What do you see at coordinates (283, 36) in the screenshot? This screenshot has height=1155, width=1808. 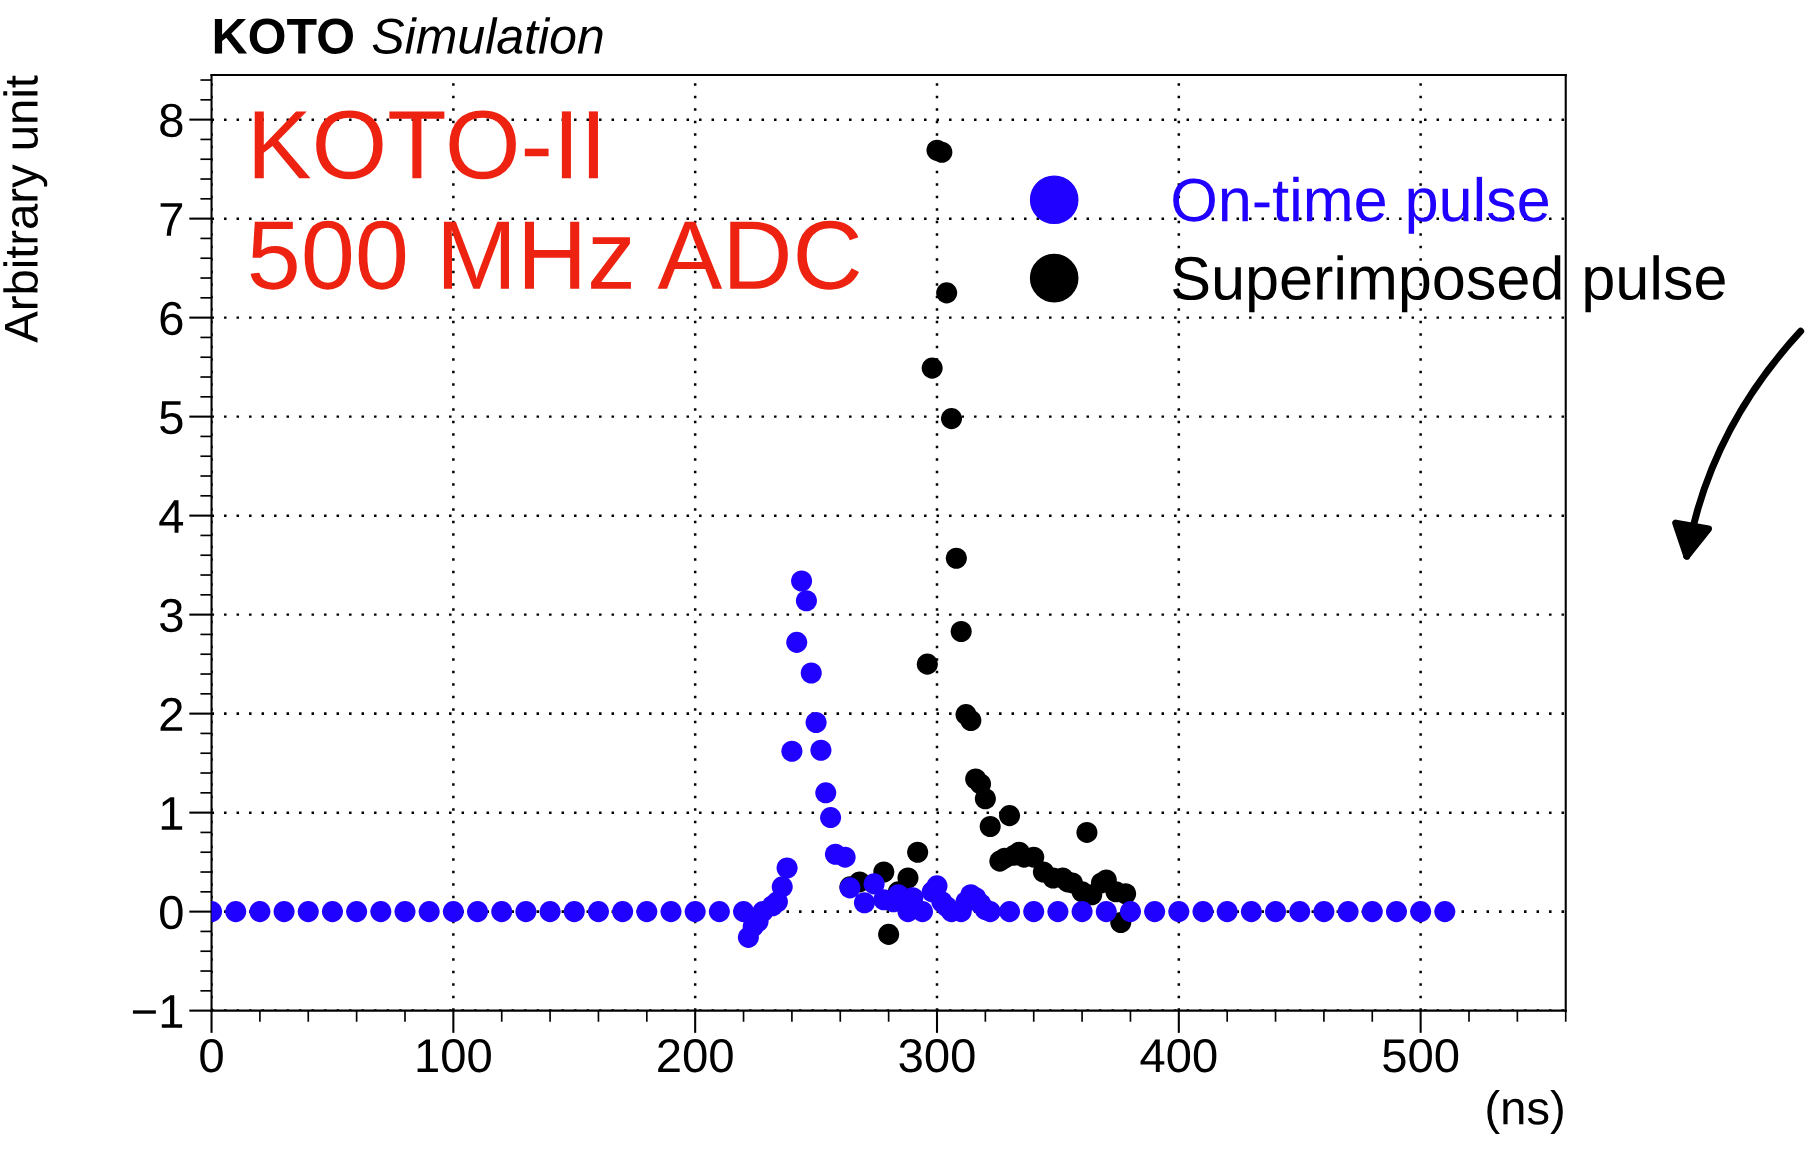 I see `chart-title: KOTO` at bounding box center [283, 36].